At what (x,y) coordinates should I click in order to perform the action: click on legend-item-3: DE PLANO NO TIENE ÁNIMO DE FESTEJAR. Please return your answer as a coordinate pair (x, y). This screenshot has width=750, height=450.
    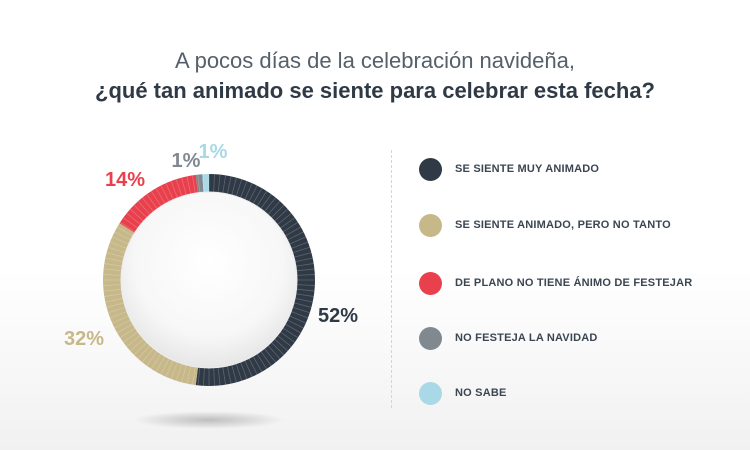
    Looking at the image, I should click on (579, 284).